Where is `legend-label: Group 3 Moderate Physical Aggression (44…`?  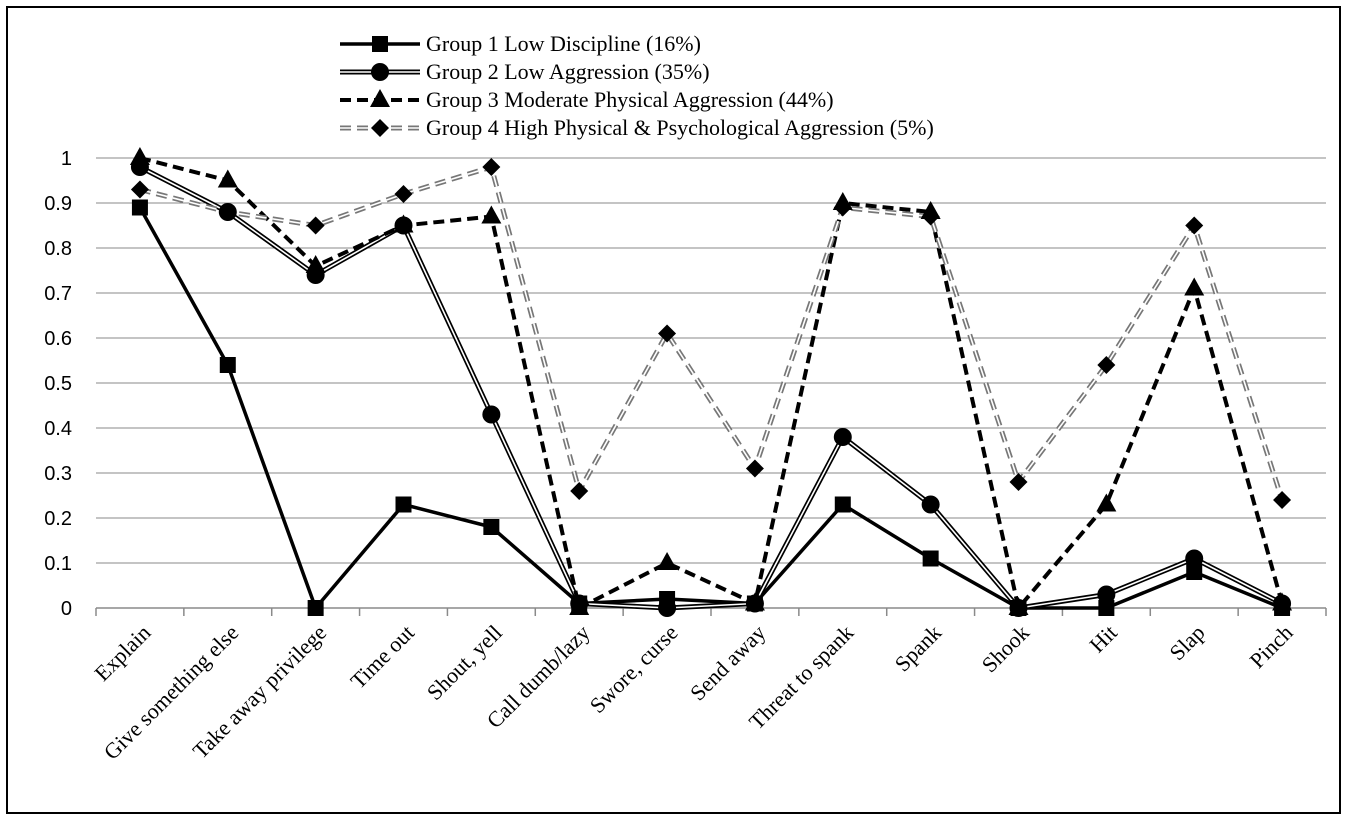
legend-label: Group 3 Moderate Physical Aggression (44… is located at coordinates (630, 99).